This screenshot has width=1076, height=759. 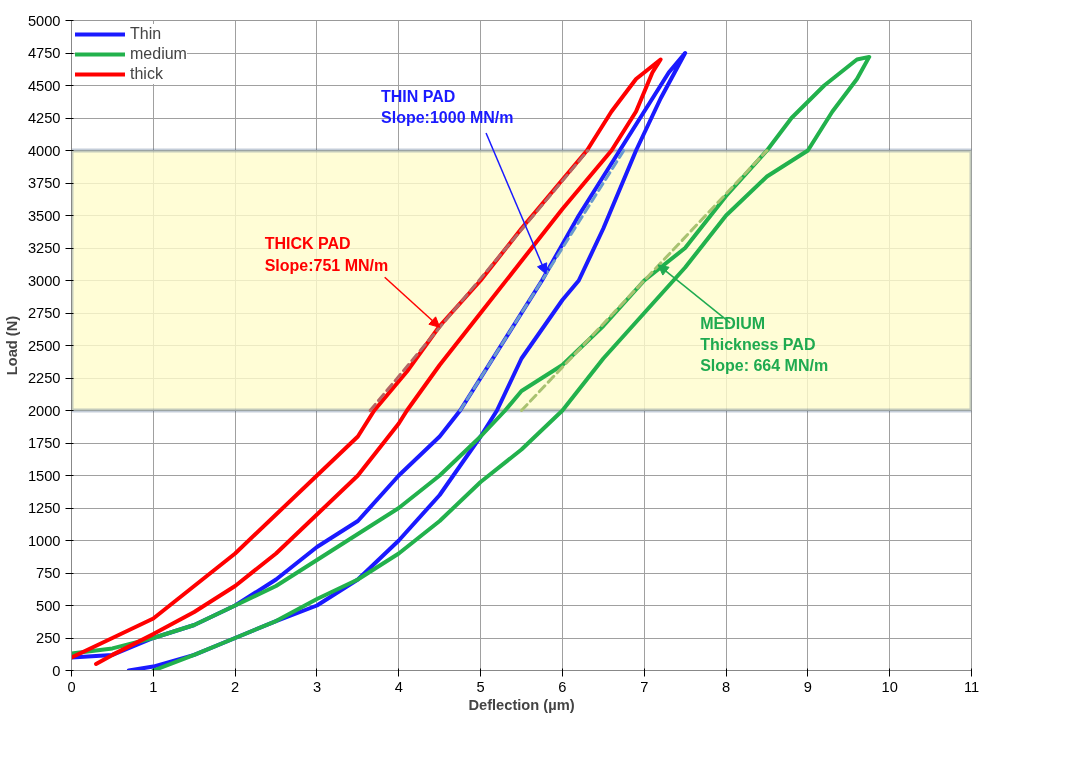 I want to click on x-tick-label: 6, so click(x=562, y=686).